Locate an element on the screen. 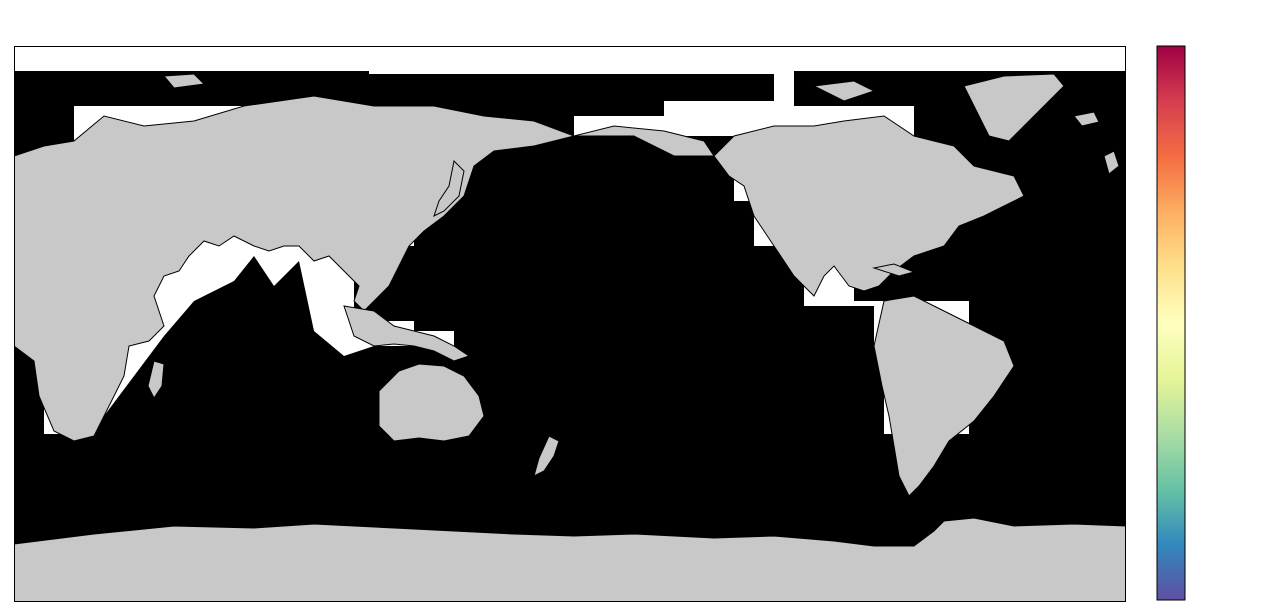  biome-9-west-region is located at coordinates (44, 123).